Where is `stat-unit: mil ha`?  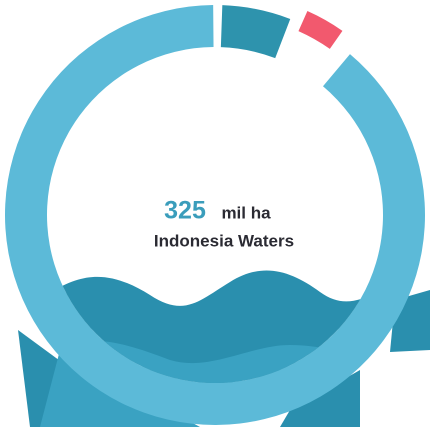
stat-unit: mil ha is located at coordinates (246, 212).